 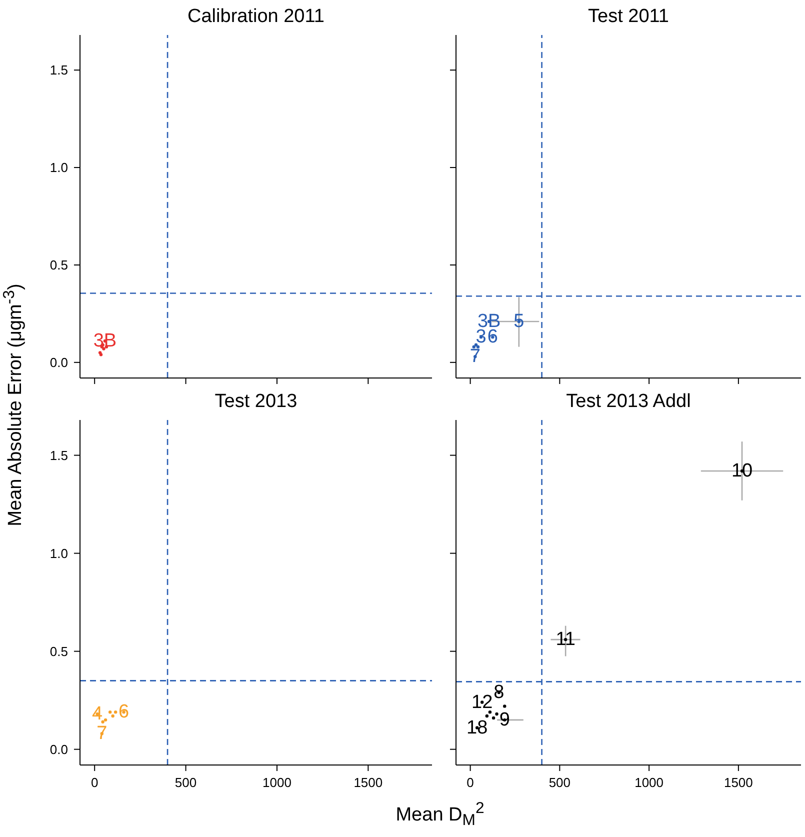 What do you see at coordinates (628, 17) in the screenshot?
I see `chart-title: Test 2011` at bounding box center [628, 17].